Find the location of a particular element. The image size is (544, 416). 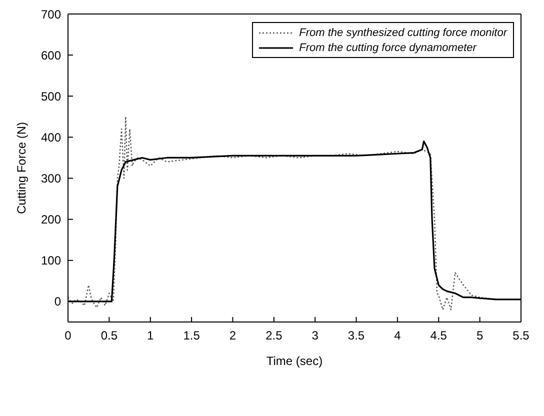

x-tick-label: 0 is located at coordinates (68, 335).